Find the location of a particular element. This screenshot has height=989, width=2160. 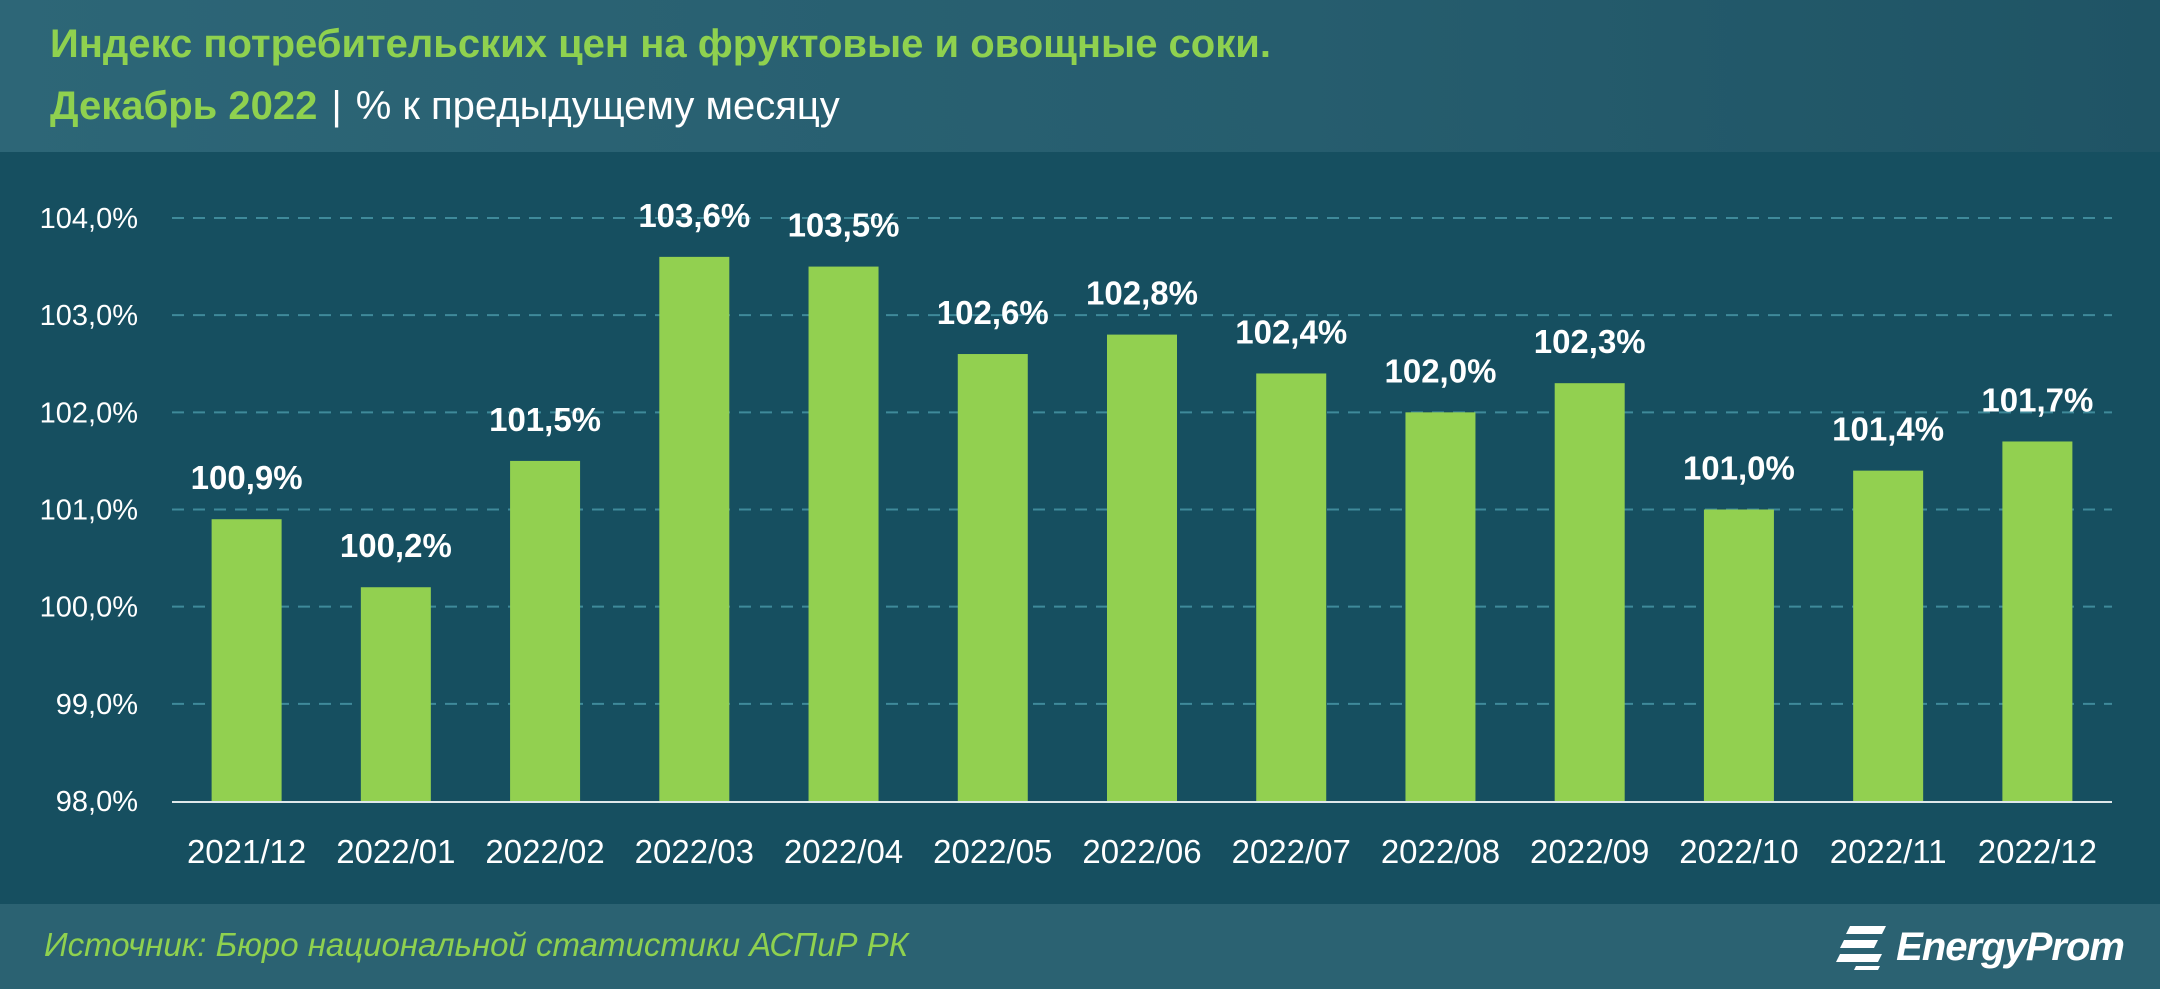

logo-text: EnergyProm is located at coordinates (2010, 946).